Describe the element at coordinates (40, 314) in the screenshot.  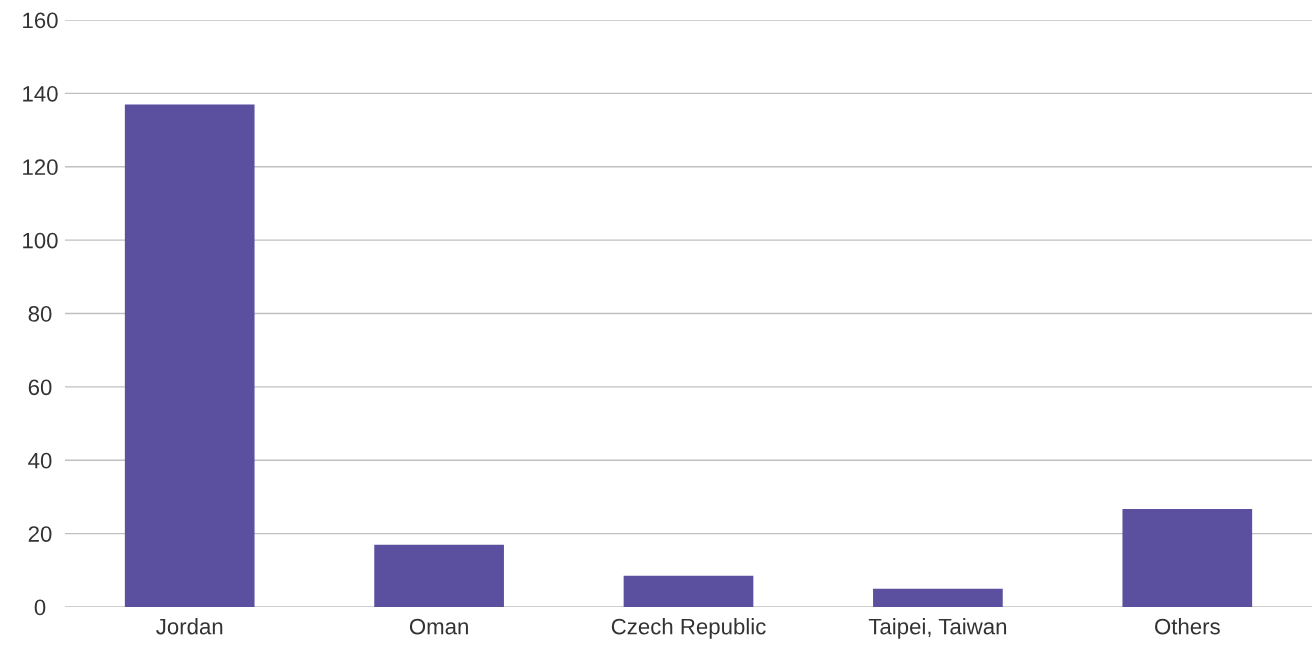
I see `y-tick-label: 80` at that location.